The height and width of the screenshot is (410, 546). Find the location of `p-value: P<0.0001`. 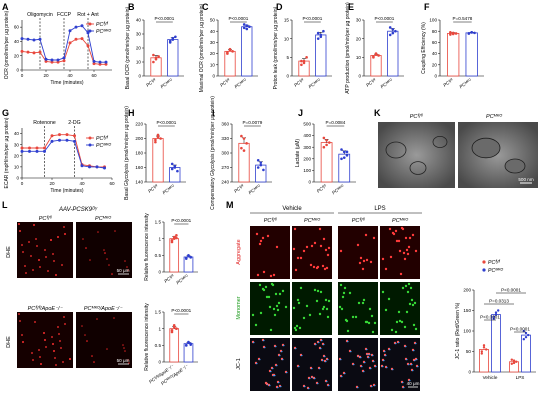

p-value: P<0.0001 is located at coordinates (181, 310).